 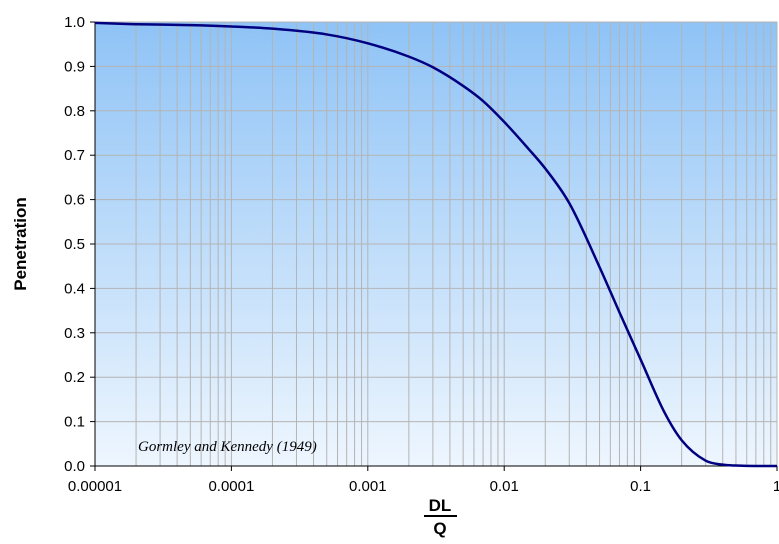 I want to click on y-tick-label: 0.7, so click(x=74, y=155).